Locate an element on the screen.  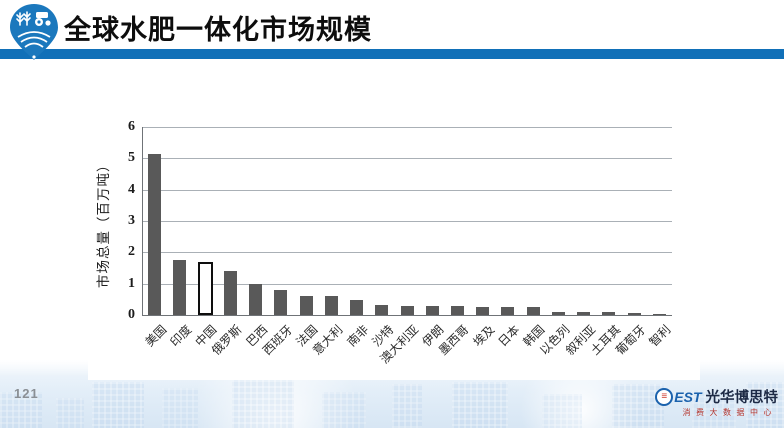
best-logo: ≡ EST 光华博思特 消费大数据中心 is located at coordinates (717, 402).